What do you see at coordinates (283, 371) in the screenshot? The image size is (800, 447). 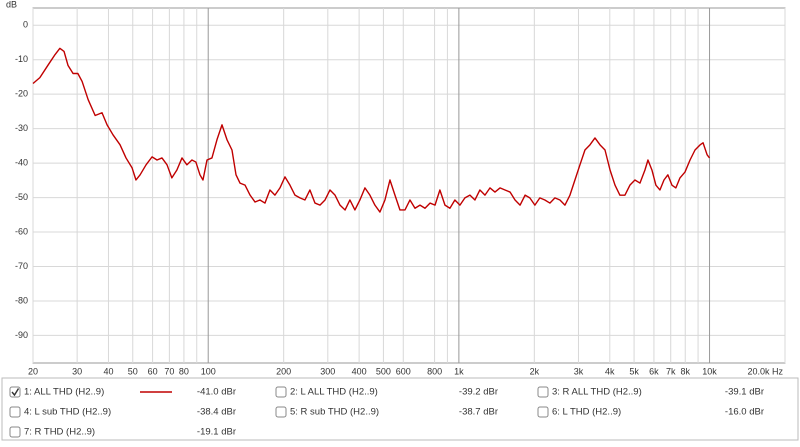 I see `x-tick-label: 200` at bounding box center [283, 371].